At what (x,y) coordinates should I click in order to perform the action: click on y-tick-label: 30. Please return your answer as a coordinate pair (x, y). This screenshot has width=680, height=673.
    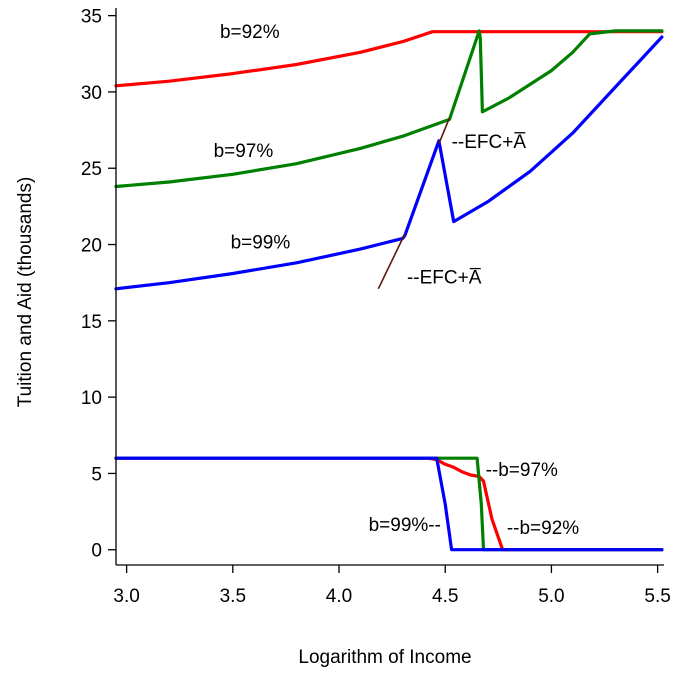
    Looking at the image, I should click on (91, 93).